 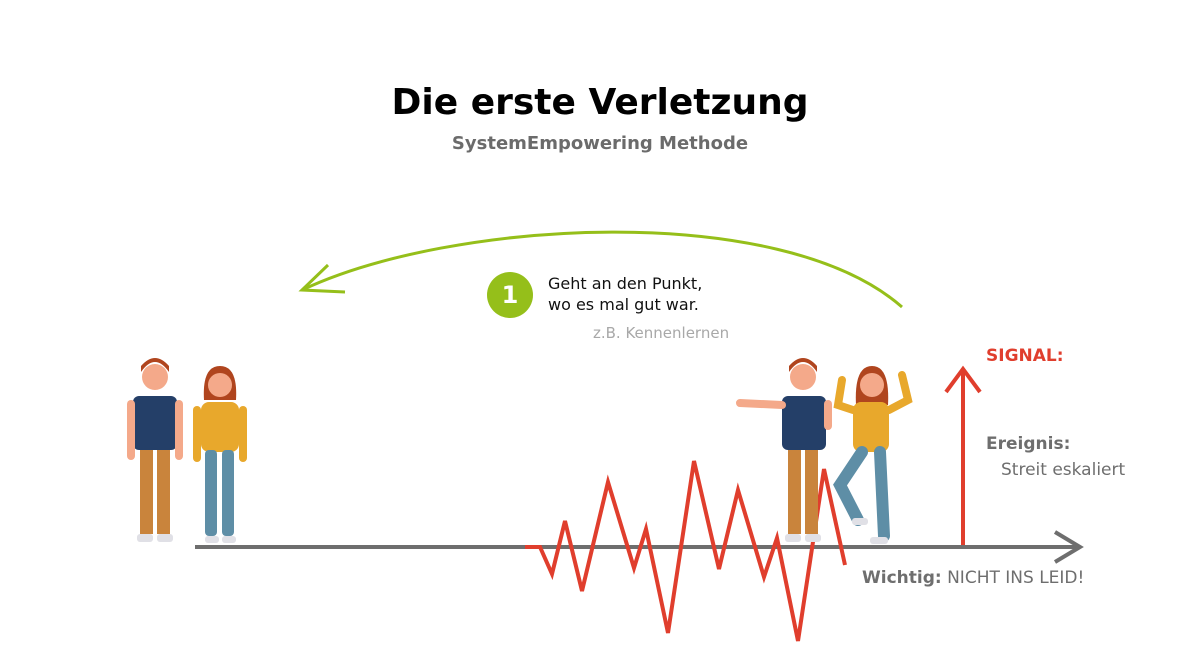 I want to click on important-note-text: NICHT INS LEID!, so click(x=1016, y=578).